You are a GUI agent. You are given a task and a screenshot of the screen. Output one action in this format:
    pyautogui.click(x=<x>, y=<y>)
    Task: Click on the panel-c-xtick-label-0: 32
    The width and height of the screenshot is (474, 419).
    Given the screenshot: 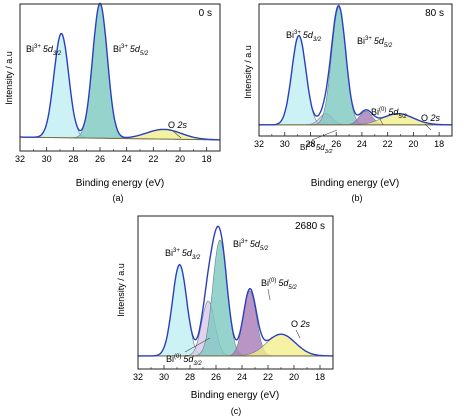 What is the action you would take?
    pyautogui.click(x=138, y=377)
    